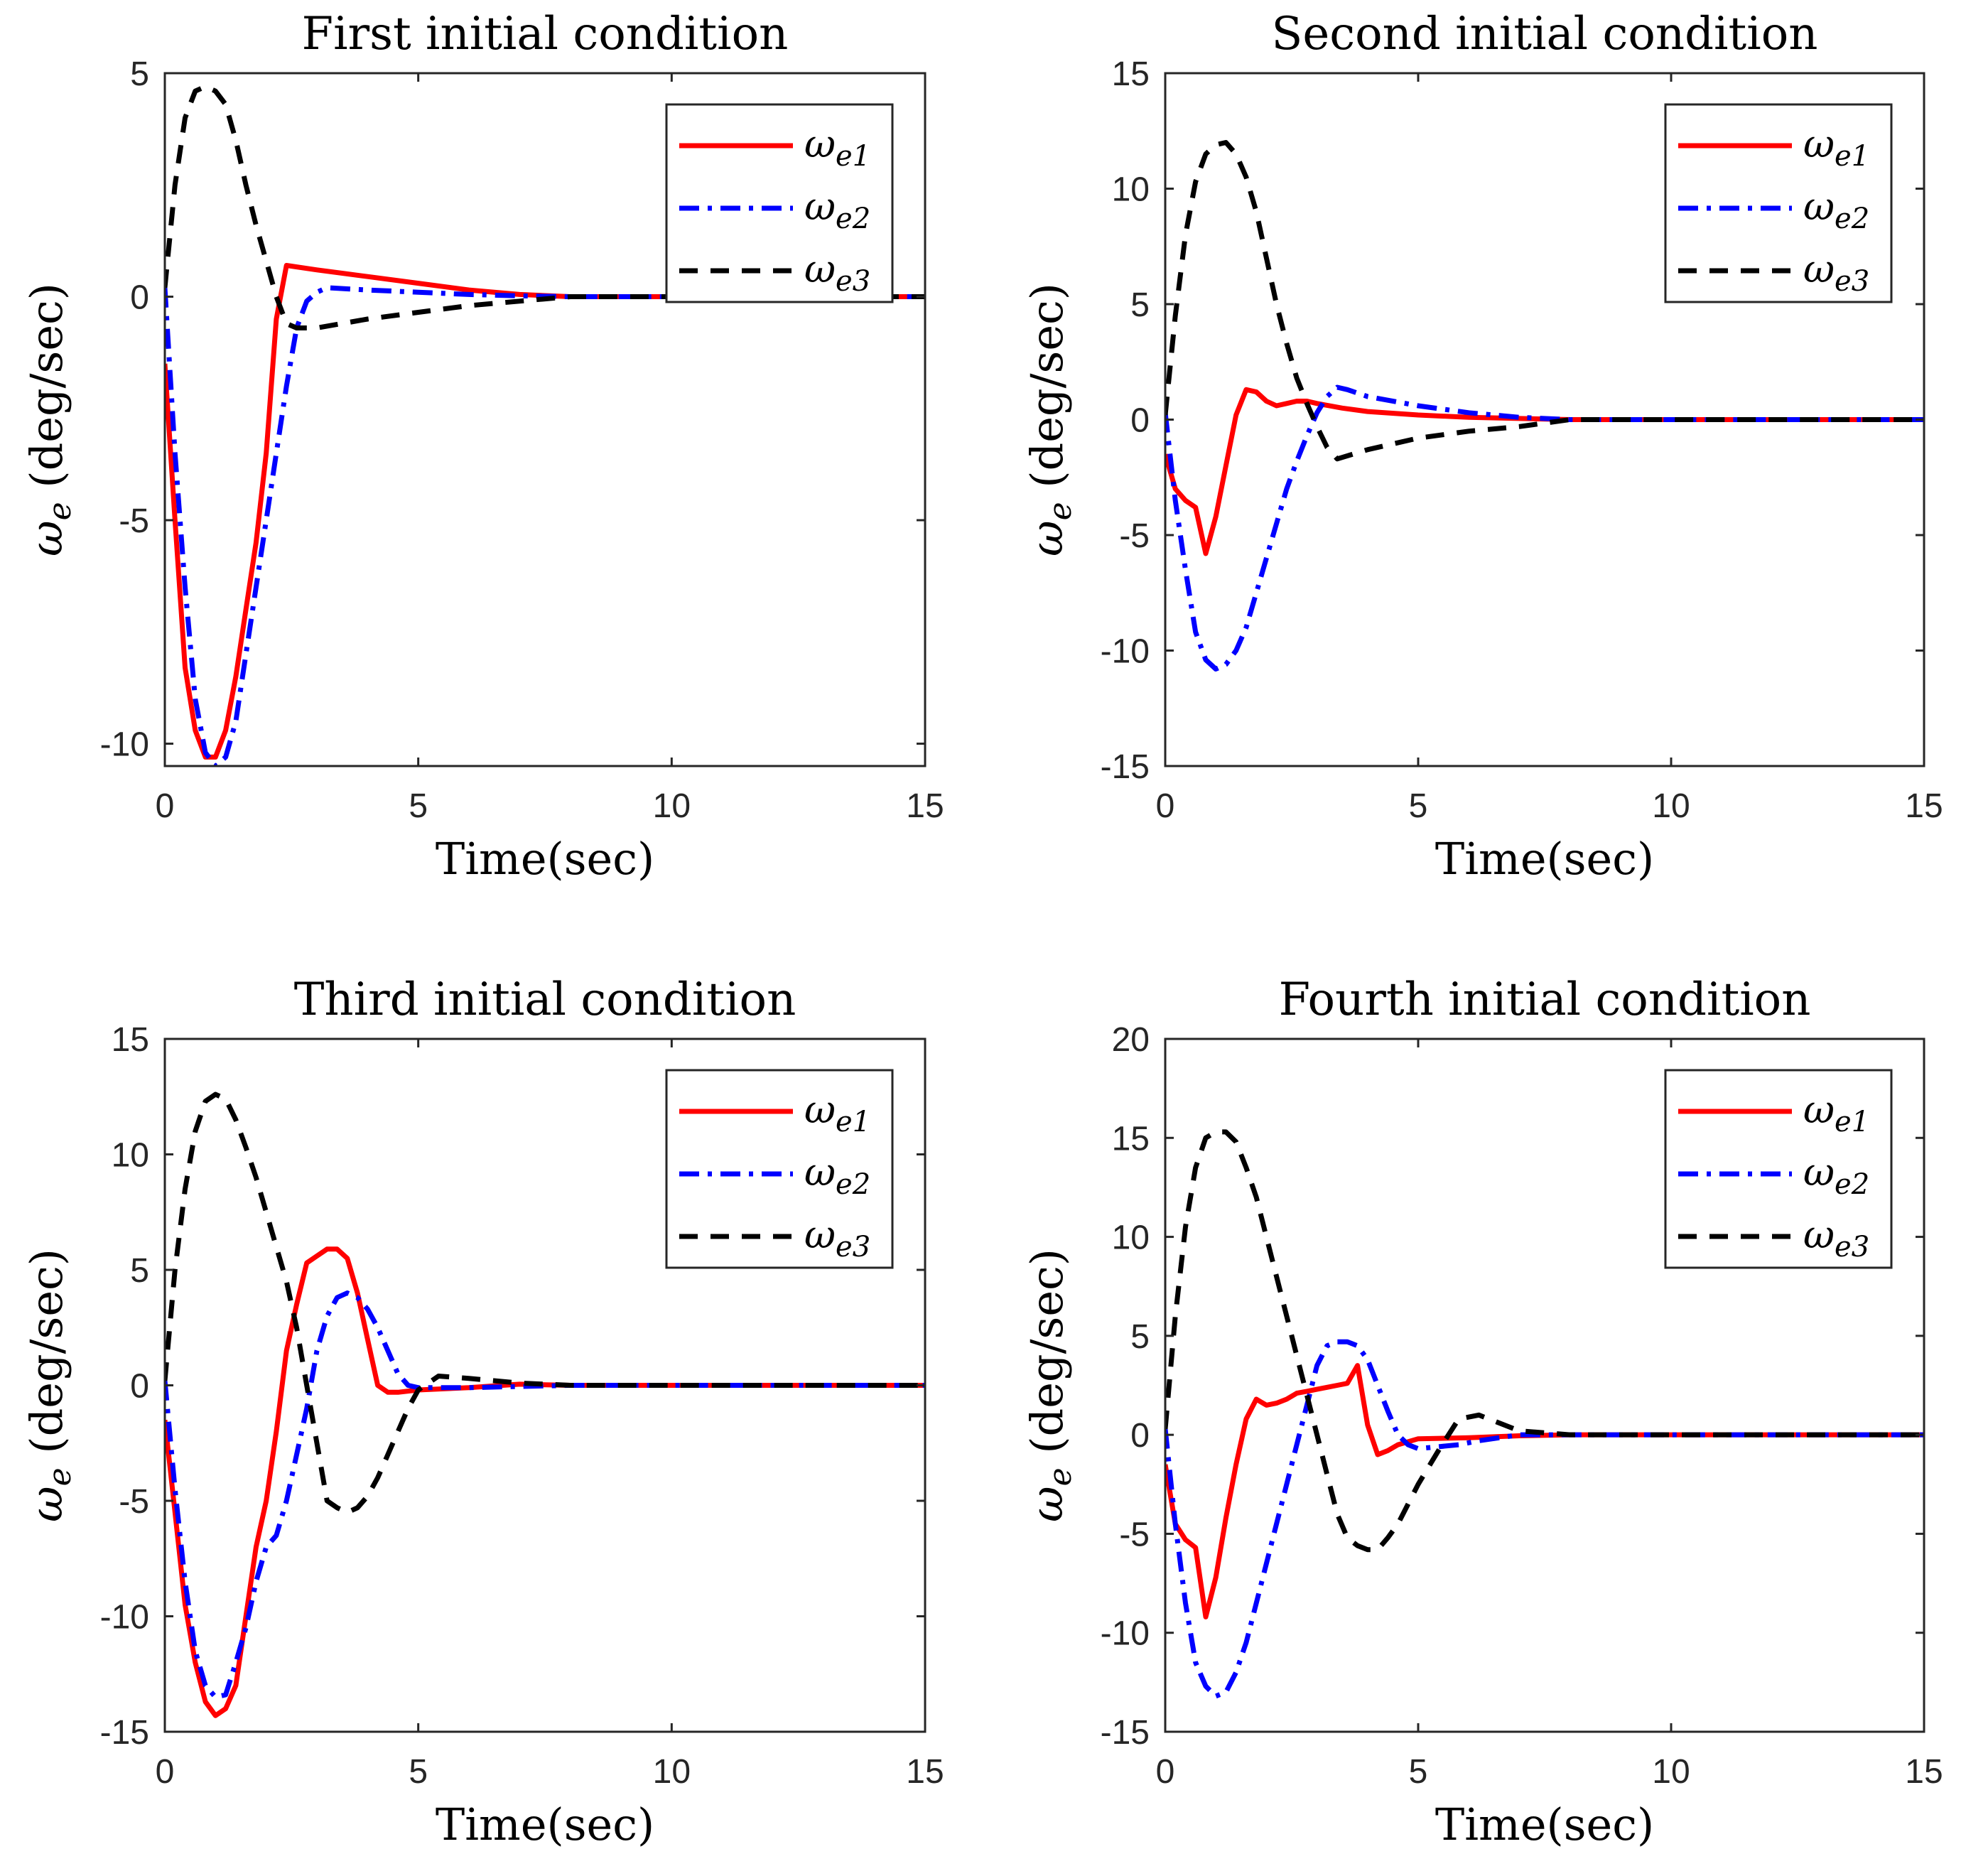 The height and width of the screenshot is (1876, 1961). What do you see at coordinates (1131, 1040) in the screenshot?
I see `y-tick-label: 20` at bounding box center [1131, 1040].